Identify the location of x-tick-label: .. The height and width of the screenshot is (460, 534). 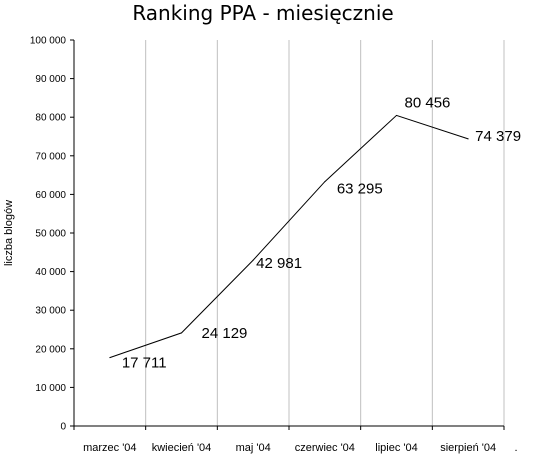
(515, 448).